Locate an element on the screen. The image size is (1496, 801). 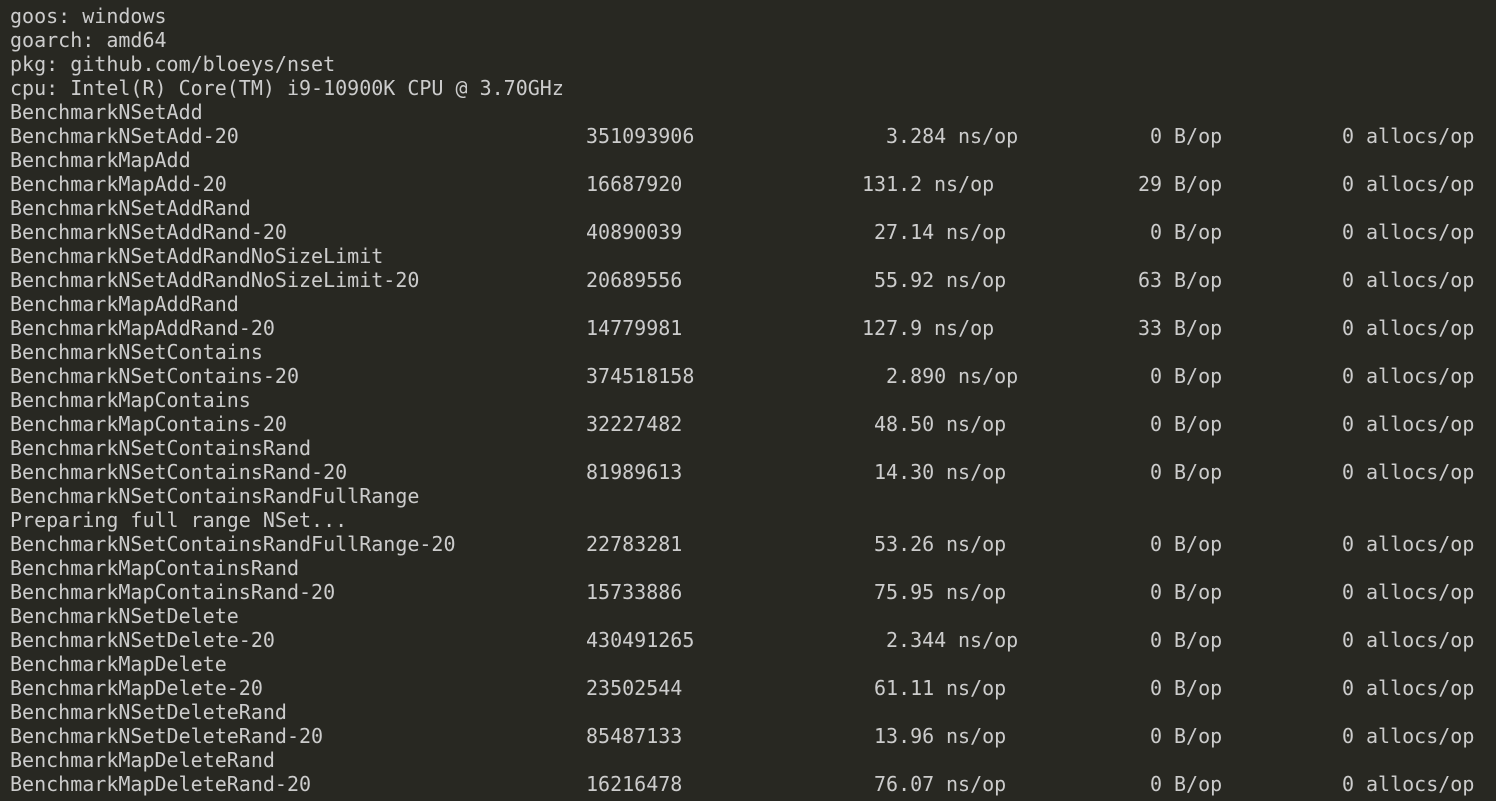
ns-per-op: 14.30 is located at coordinates (904, 472).